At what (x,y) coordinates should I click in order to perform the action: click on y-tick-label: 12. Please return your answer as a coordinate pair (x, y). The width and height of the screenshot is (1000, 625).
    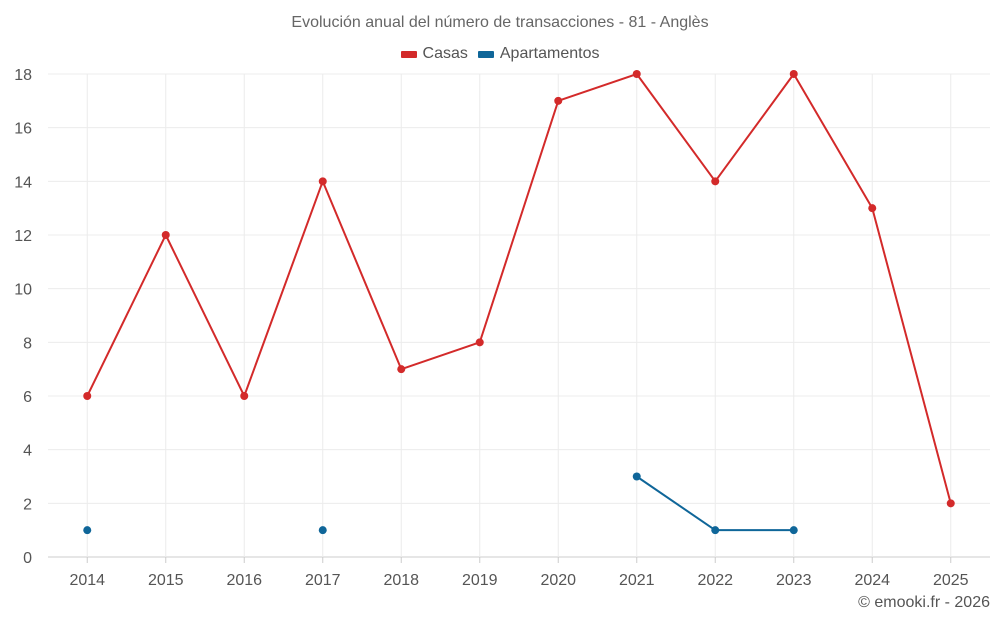
    Looking at the image, I should click on (23, 236).